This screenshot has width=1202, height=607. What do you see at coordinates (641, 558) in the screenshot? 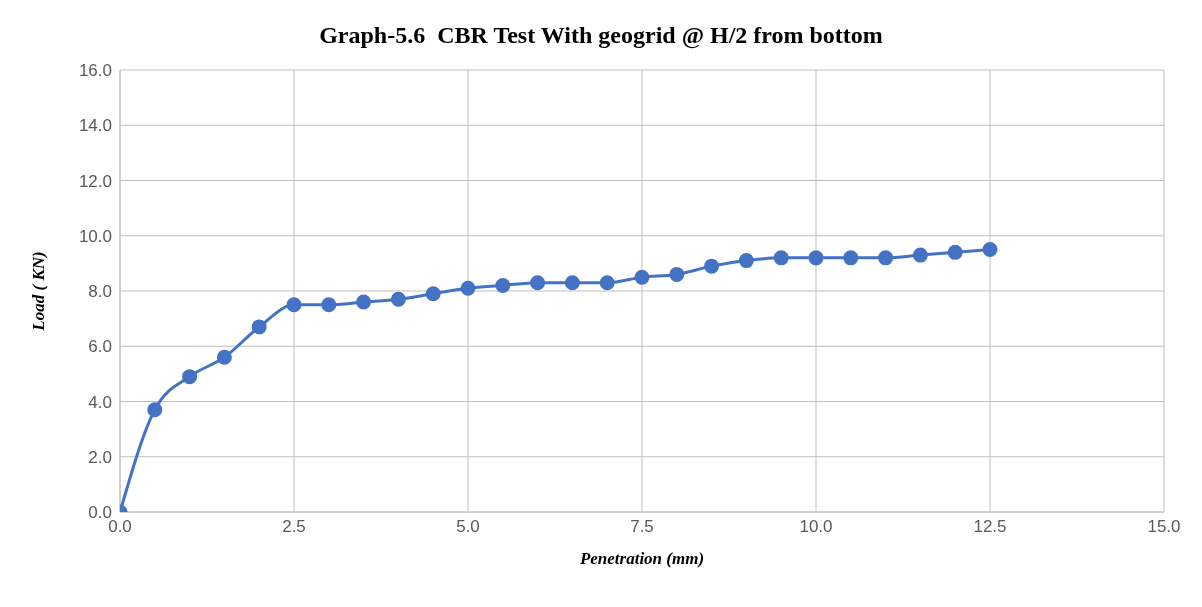
I see `x-axis-title: Penetration (mm)` at bounding box center [641, 558].